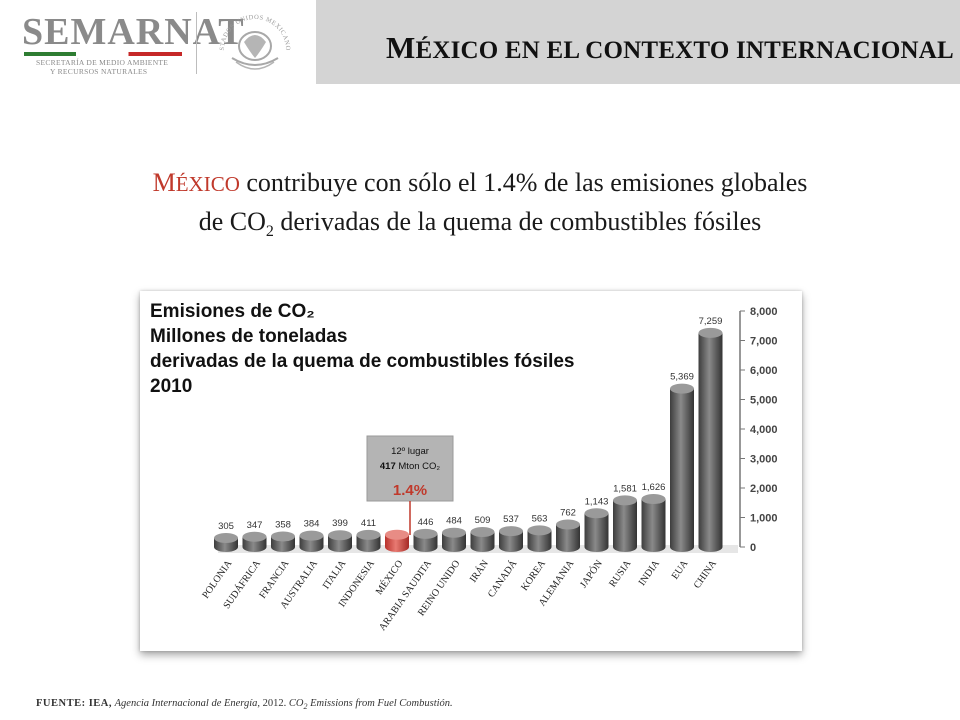  Describe the element at coordinates (533, 575) in the screenshot. I see `category-label: KOREA` at that location.